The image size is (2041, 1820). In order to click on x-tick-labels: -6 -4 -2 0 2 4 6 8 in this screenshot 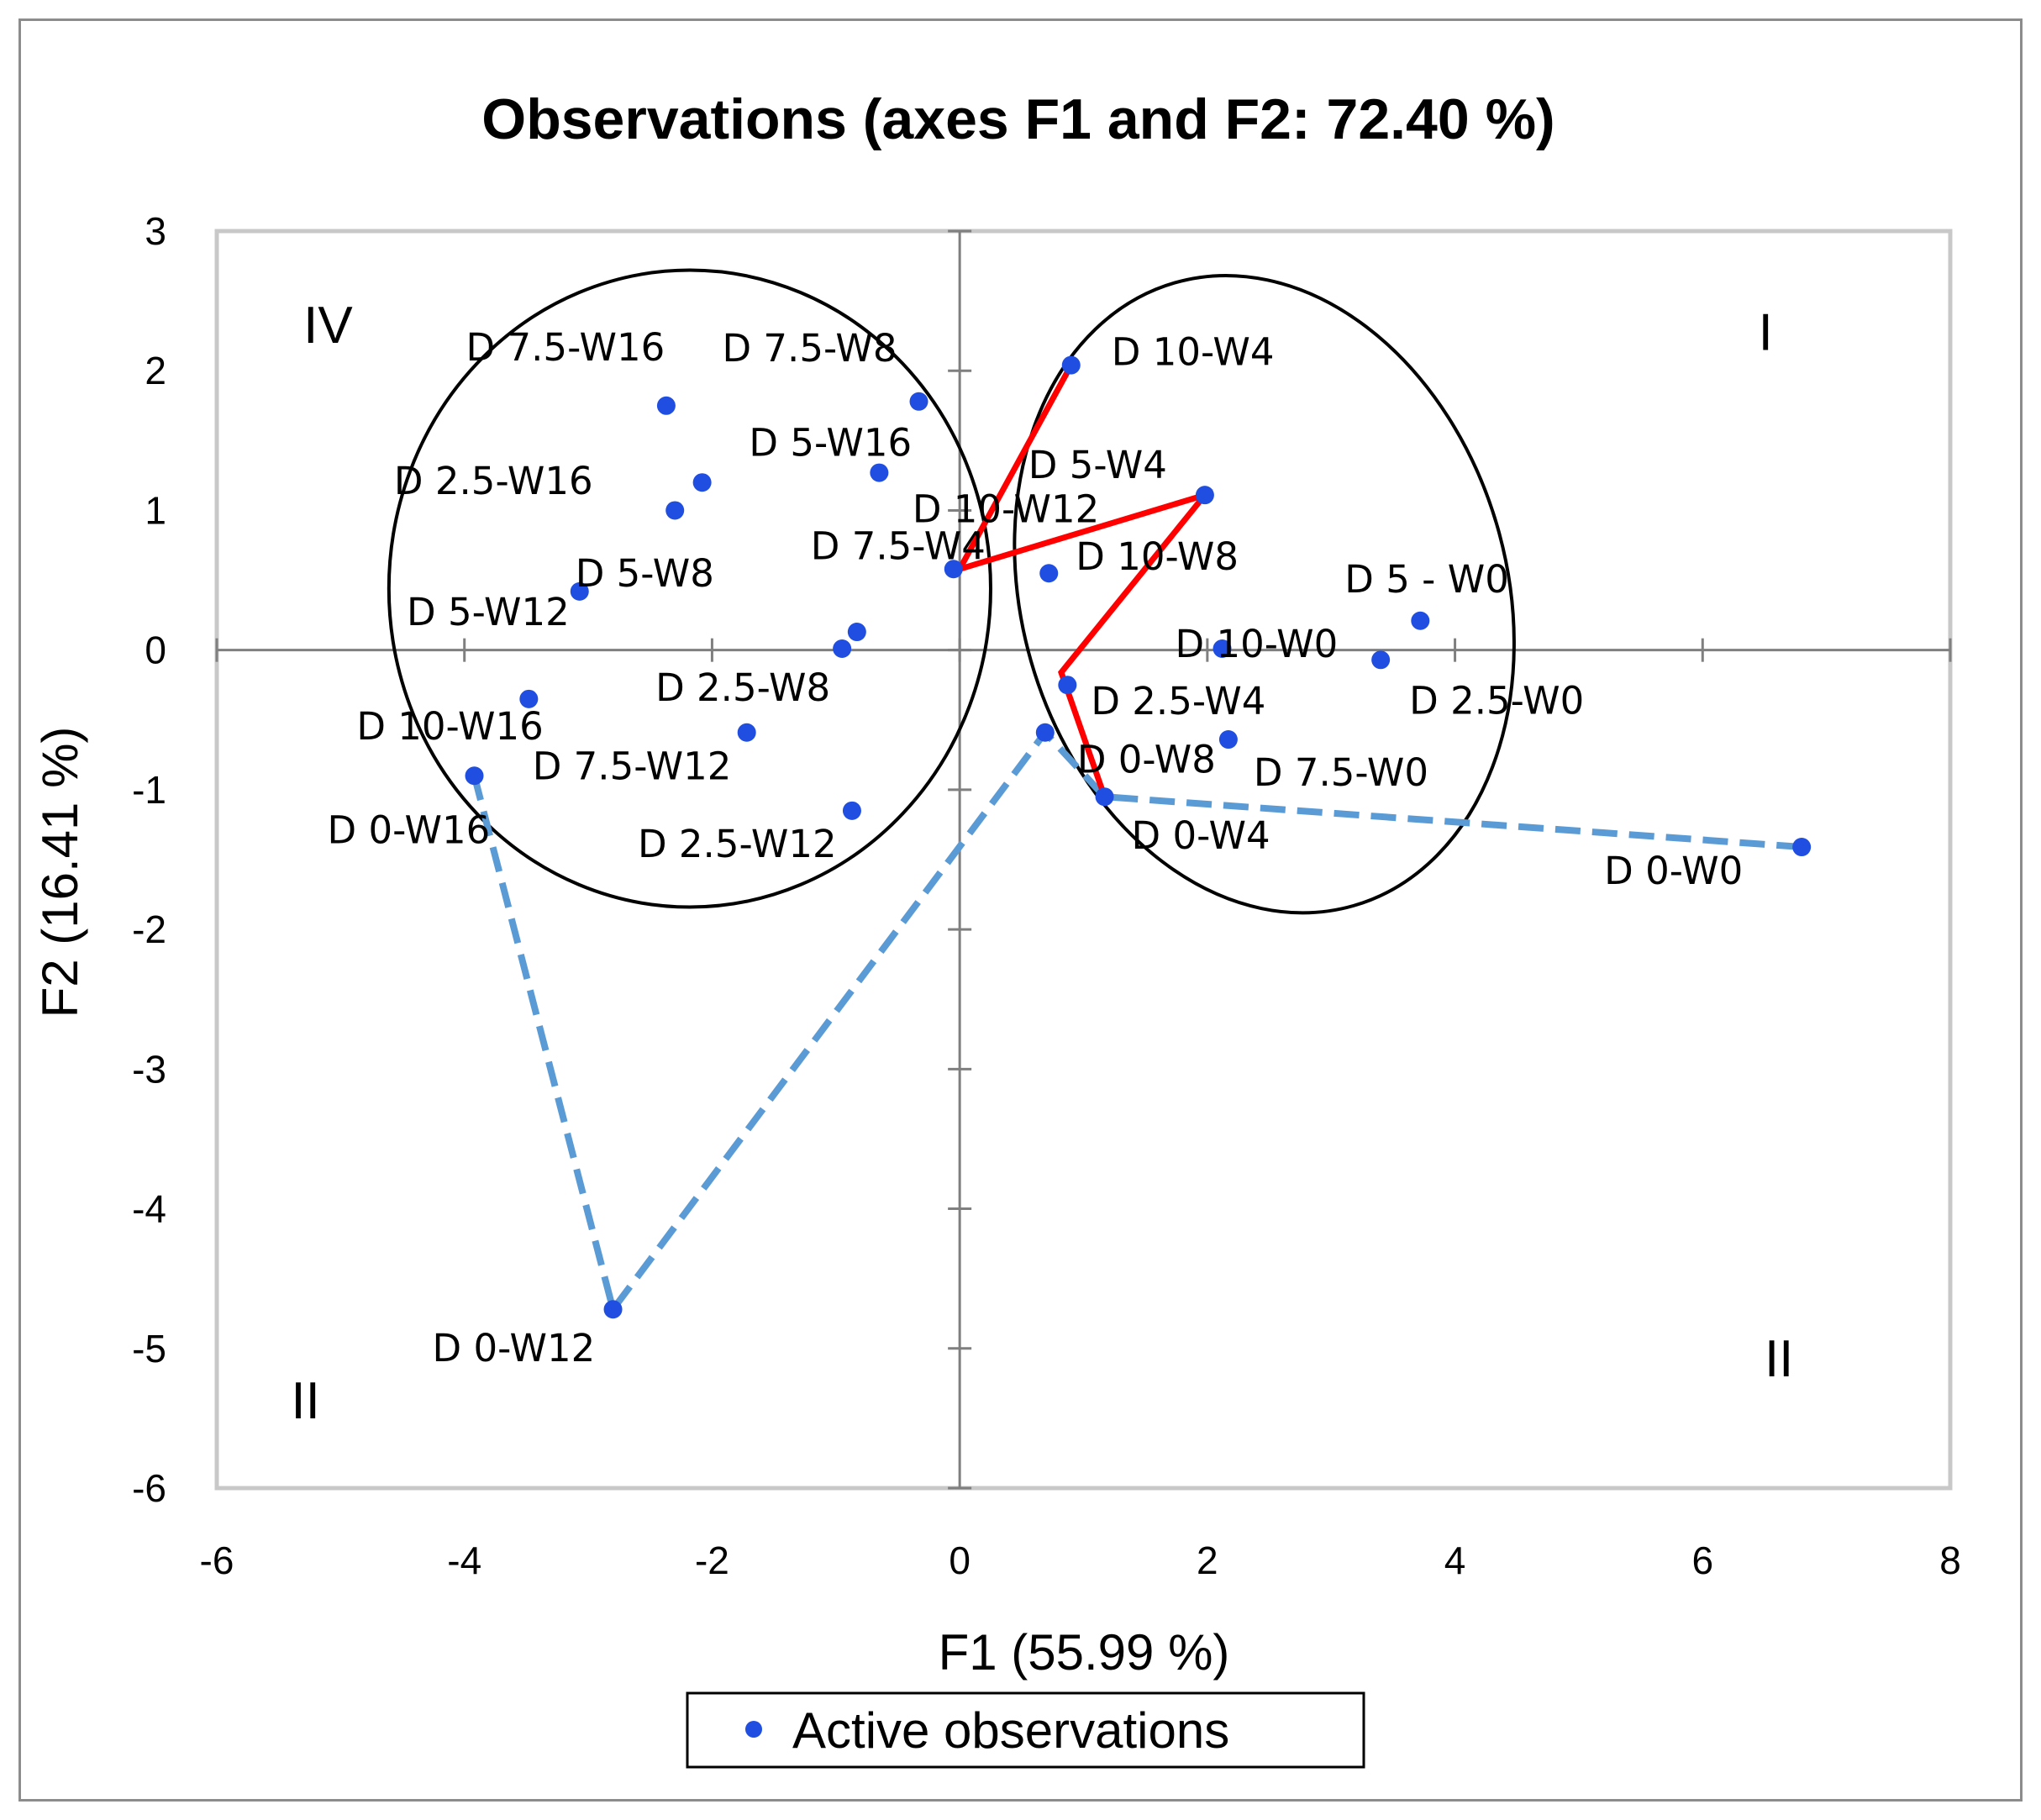, I will do `click(1080, 1560)`.